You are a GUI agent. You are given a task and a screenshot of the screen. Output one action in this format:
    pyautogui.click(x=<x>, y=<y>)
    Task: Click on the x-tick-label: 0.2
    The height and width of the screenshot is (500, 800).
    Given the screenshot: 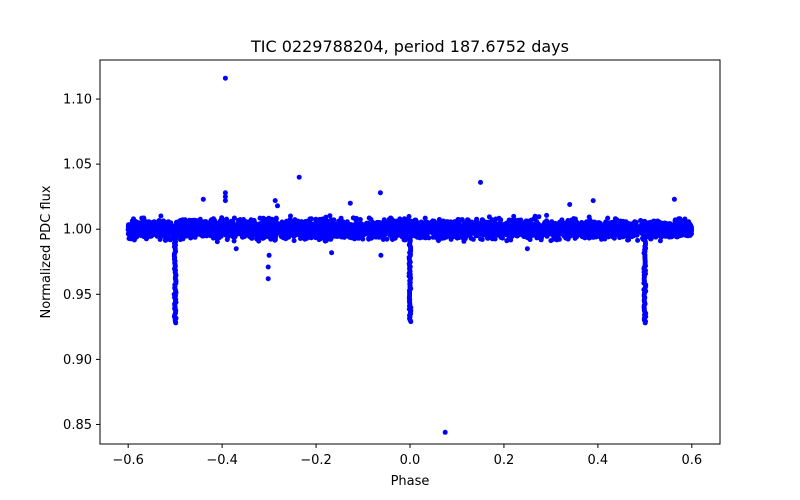 What is the action you would take?
    pyautogui.click(x=504, y=460)
    